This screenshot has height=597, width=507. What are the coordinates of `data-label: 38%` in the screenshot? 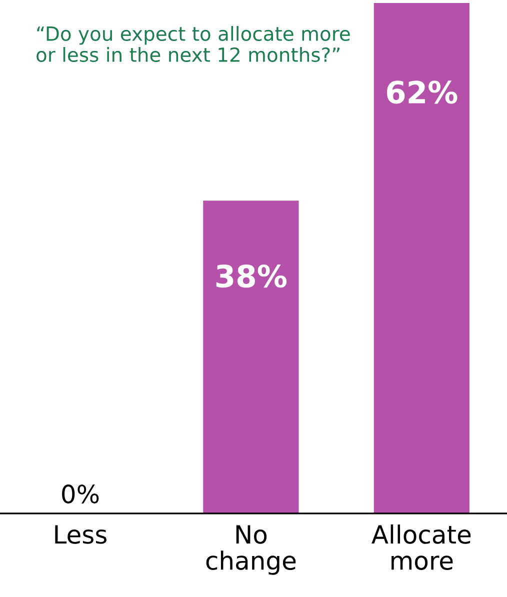 It's located at (251, 276).